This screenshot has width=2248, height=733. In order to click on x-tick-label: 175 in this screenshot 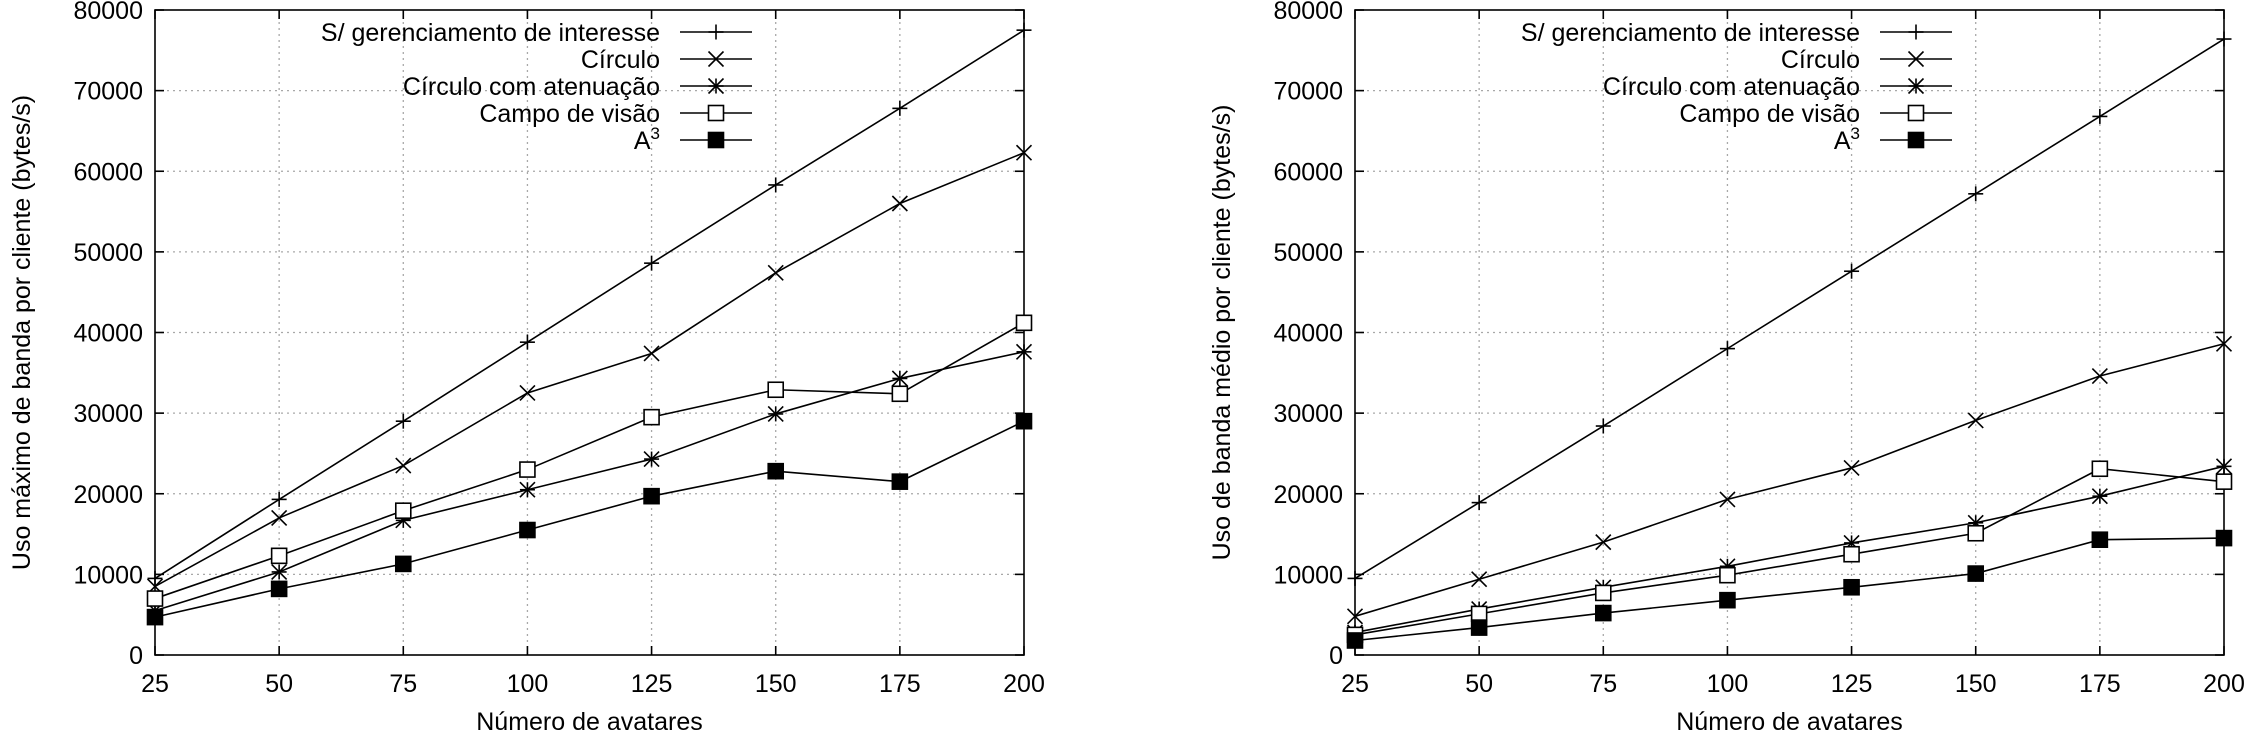, I will do `click(2100, 684)`.